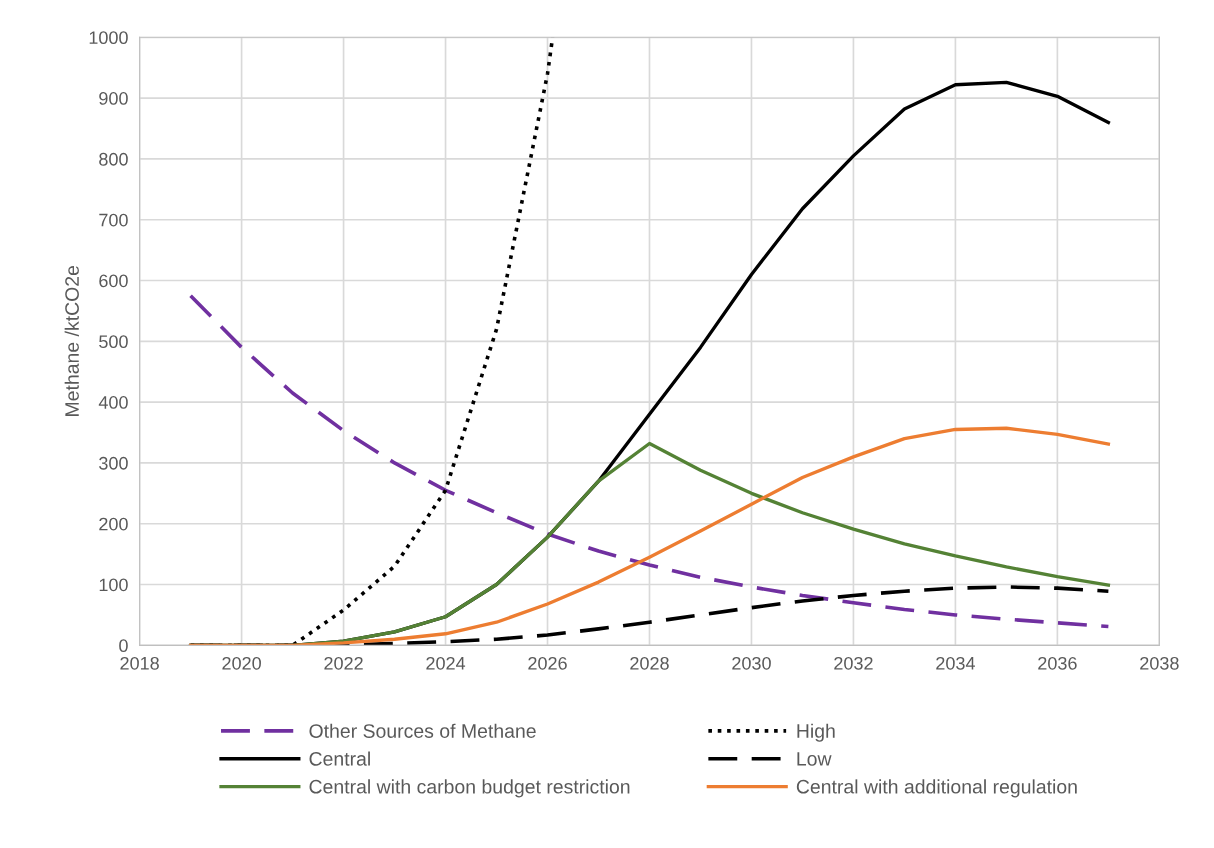 The width and height of the screenshot is (1214, 848). What do you see at coordinates (422, 730) in the screenshot?
I see `legend-label: Other Sources of Methane` at bounding box center [422, 730].